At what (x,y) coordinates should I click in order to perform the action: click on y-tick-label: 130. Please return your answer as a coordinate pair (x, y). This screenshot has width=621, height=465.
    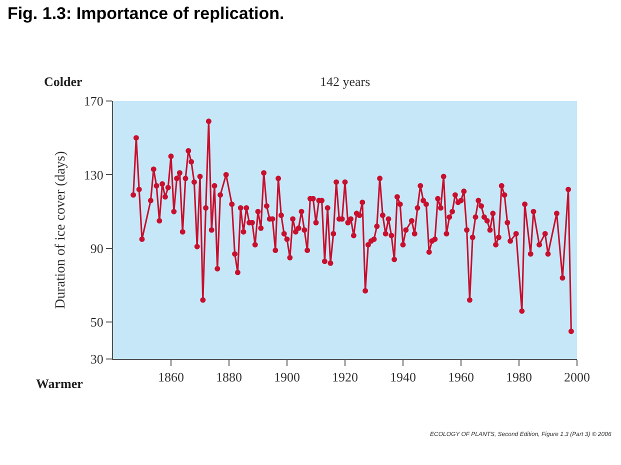
    Looking at the image, I should click on (94, 174).